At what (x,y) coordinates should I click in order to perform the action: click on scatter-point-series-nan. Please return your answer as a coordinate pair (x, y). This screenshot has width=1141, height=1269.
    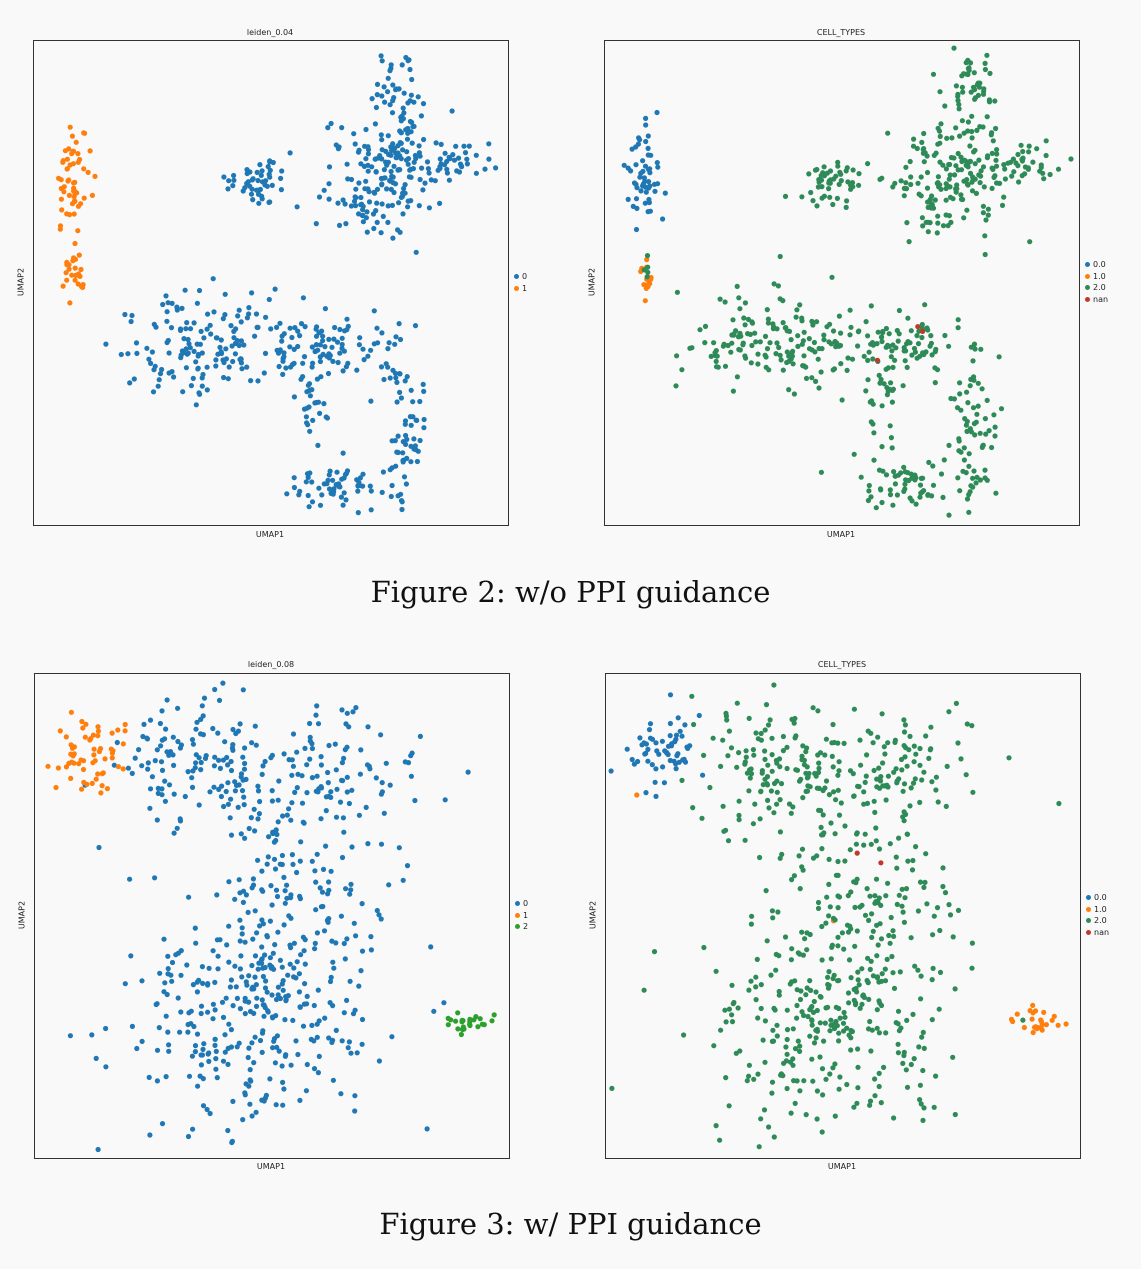
    Looking at the image, I should click on (918, 327).